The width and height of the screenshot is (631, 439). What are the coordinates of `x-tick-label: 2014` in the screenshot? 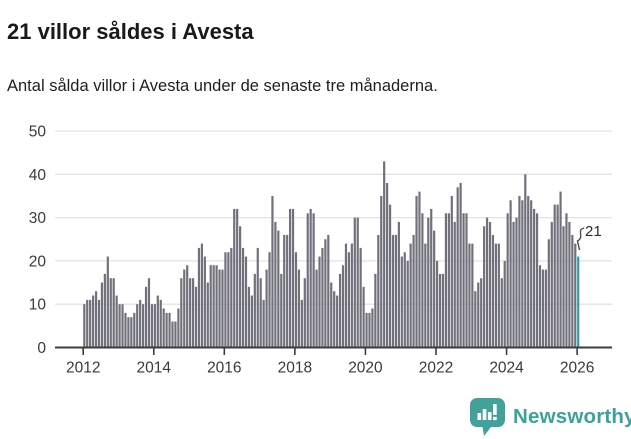 It's located at (154, 368).